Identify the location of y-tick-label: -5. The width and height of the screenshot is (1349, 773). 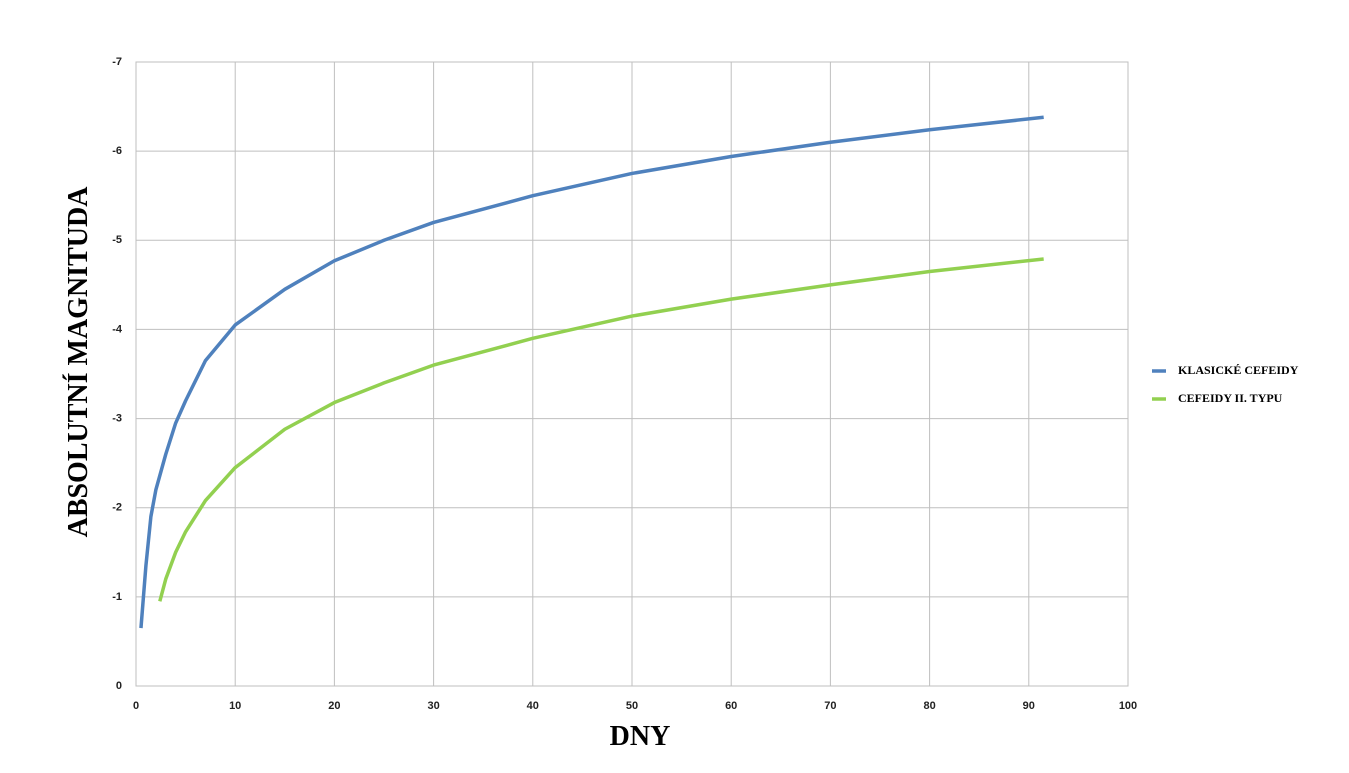
(117, 240).